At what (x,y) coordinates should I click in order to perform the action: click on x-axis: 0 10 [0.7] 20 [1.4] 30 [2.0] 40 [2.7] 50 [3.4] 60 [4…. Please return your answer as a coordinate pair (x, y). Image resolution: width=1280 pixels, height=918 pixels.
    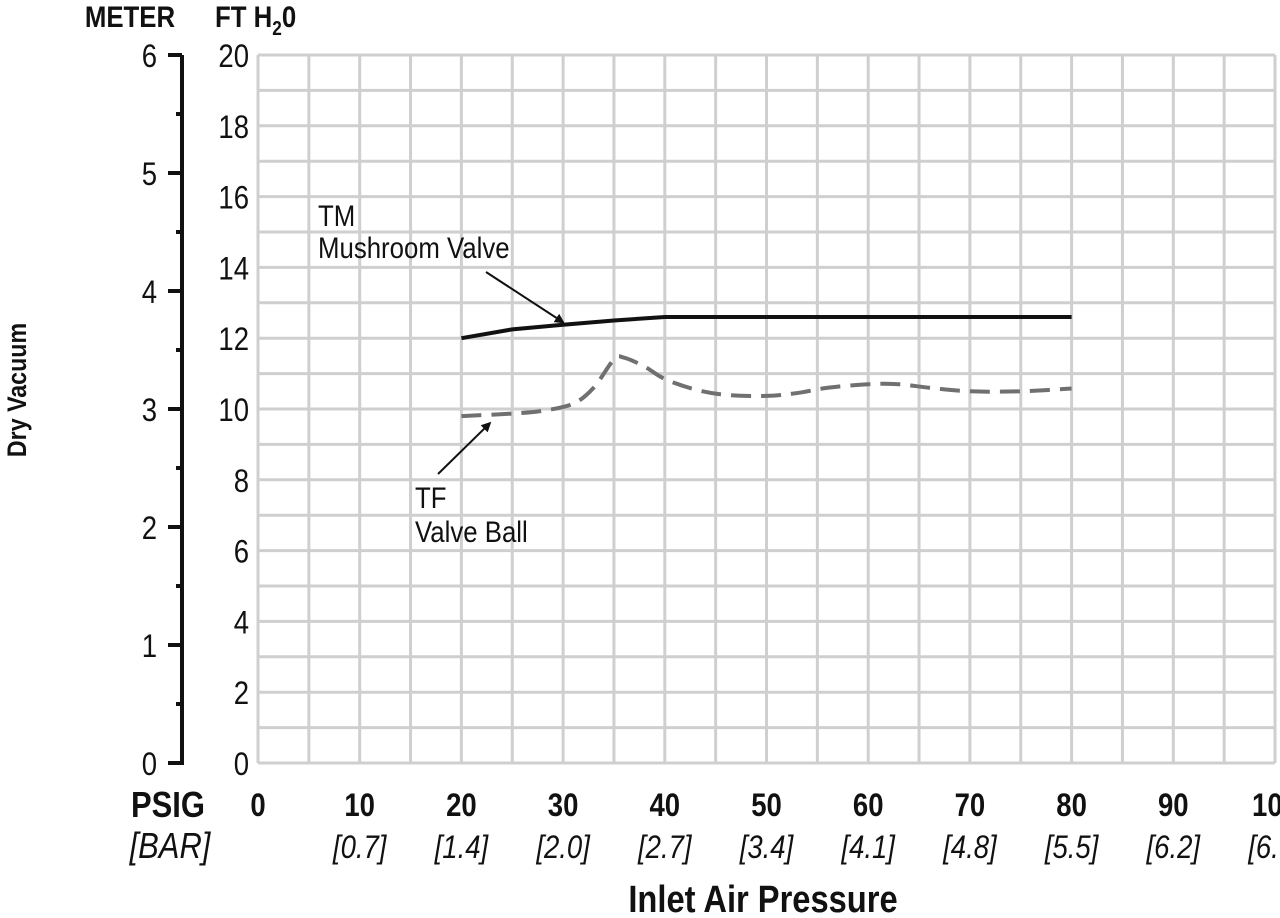
    Looking at the image, I should click on (765, 826).